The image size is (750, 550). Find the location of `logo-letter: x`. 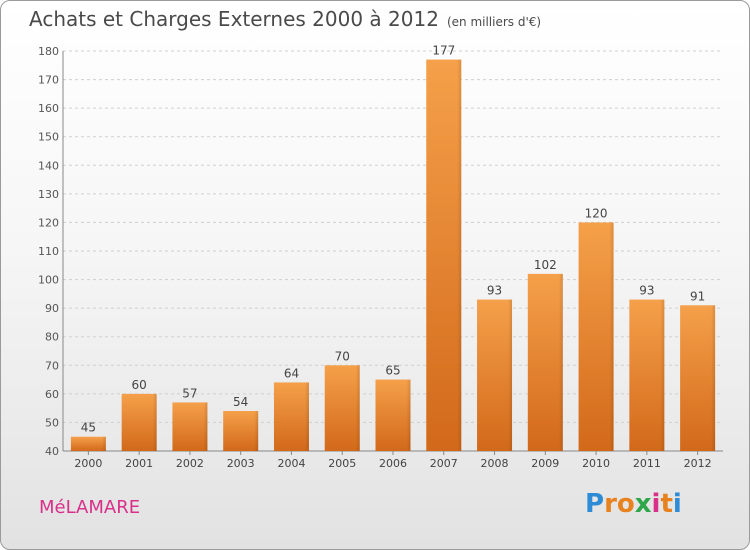

logo-letter: x is located at coordinates (643, 504).